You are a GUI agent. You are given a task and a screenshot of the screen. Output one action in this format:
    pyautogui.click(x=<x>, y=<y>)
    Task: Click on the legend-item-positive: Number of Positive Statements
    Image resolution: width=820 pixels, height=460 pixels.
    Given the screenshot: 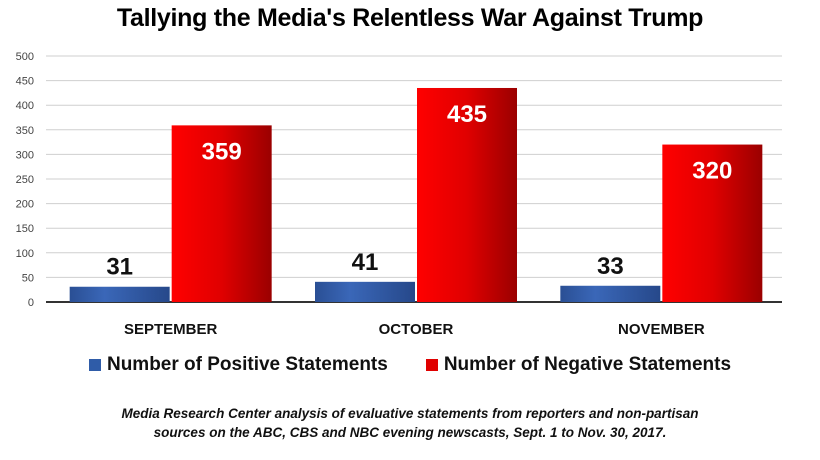 What is the action you would take?
    pyautogui.click(x=238, y=365)
    